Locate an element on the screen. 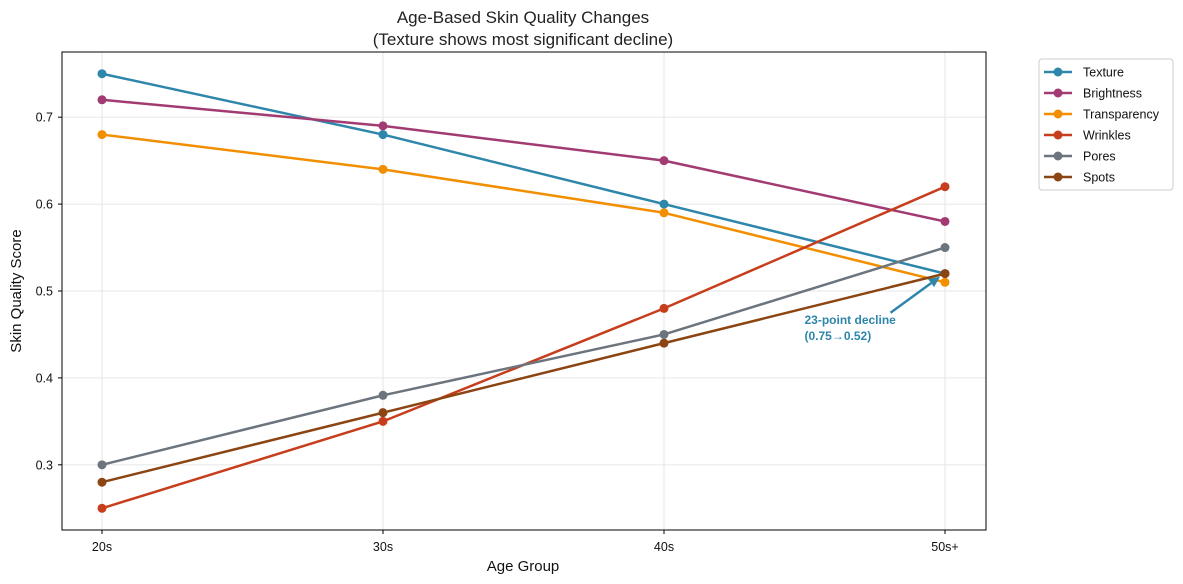 This screenshot has height=584, width=1183. y-tick-label: 0.6 is located at coordinates (44, 205).